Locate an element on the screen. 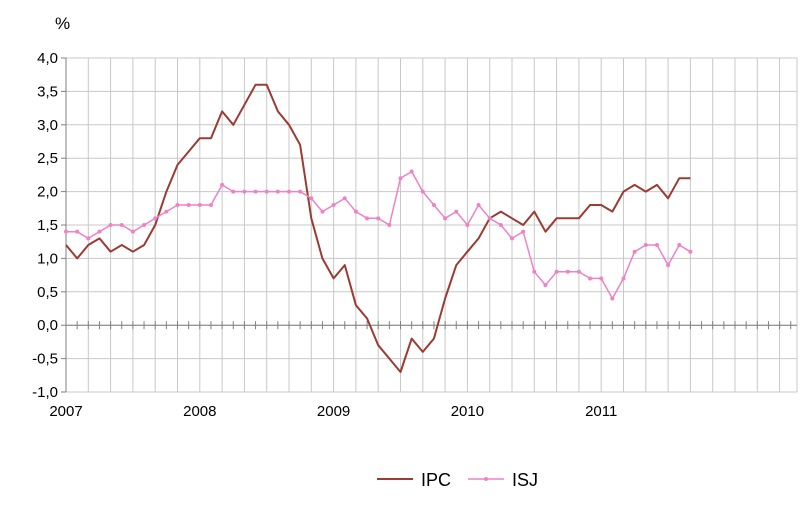  legend-ipc-label: IPC is located at coordinates (436, 480).